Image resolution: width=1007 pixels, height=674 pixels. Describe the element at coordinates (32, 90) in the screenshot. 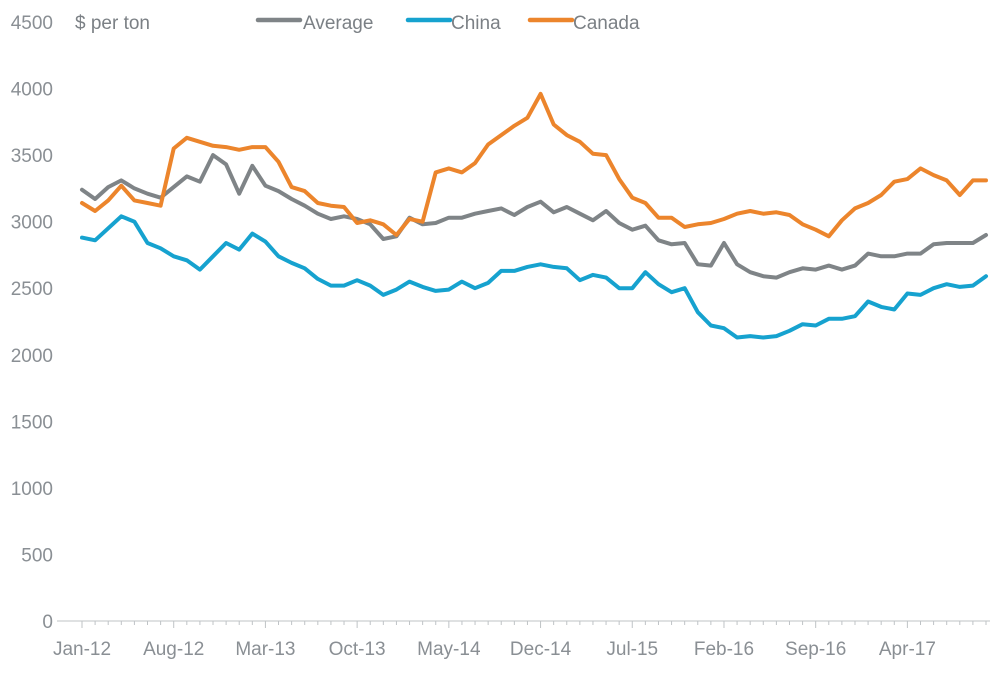

I see `y-tick-label: 4000` at that location.